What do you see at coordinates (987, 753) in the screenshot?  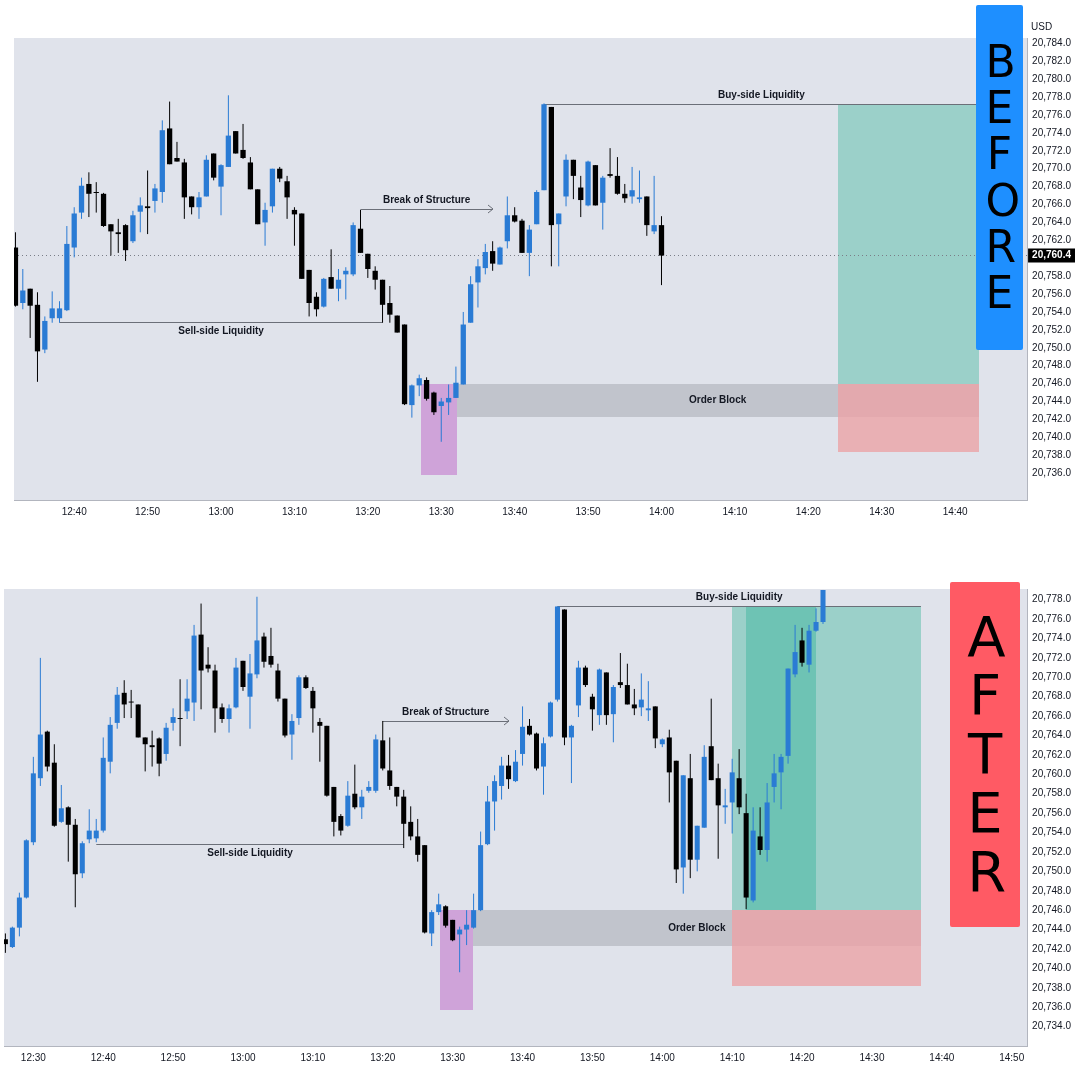 I see `text: AFTER` at bounding box center [987, 753].